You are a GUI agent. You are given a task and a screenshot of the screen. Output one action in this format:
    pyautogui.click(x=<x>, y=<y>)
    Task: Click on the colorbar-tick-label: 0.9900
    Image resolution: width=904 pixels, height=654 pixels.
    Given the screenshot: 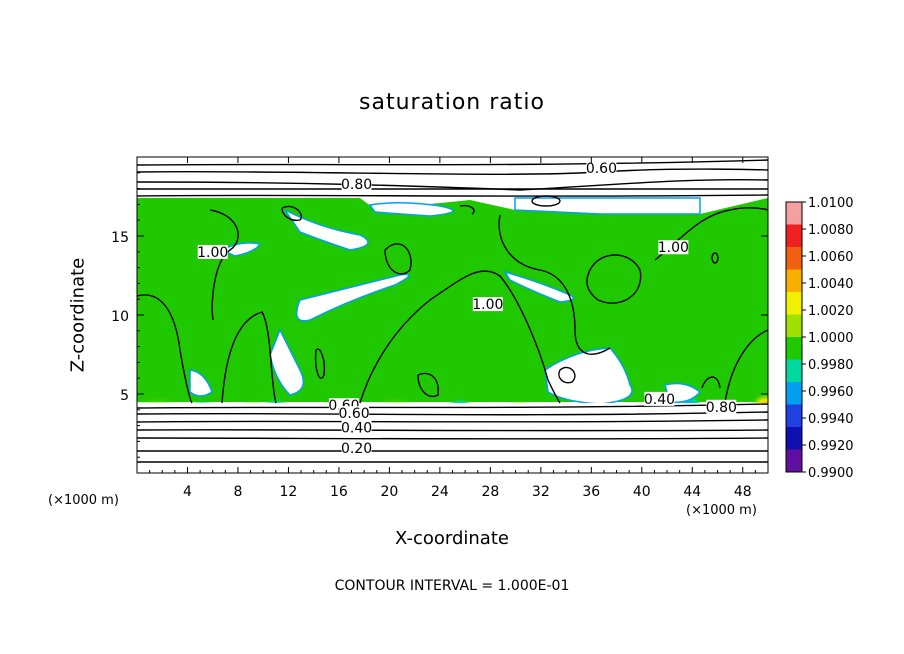 What is the action you would take?
    pyautogui.click(x=831, y=473)
    